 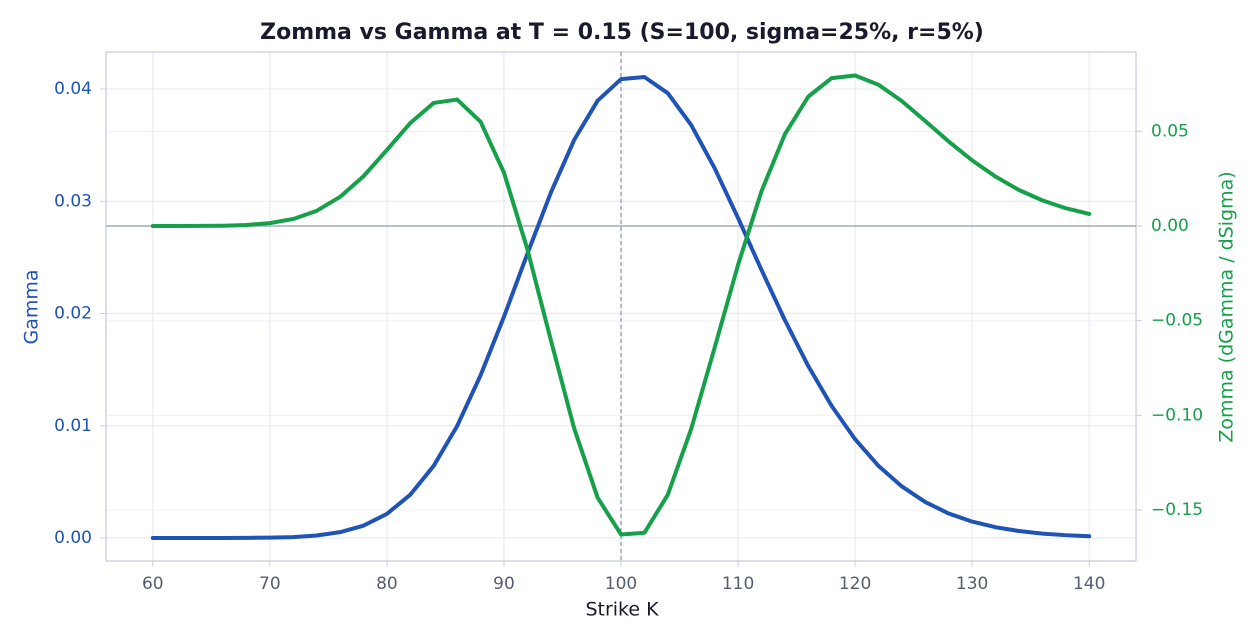 What do you see at coordinates (73, 538) in the screenshot?
I see `y-tick-label: 0.00` at bounding box center [73, 538].